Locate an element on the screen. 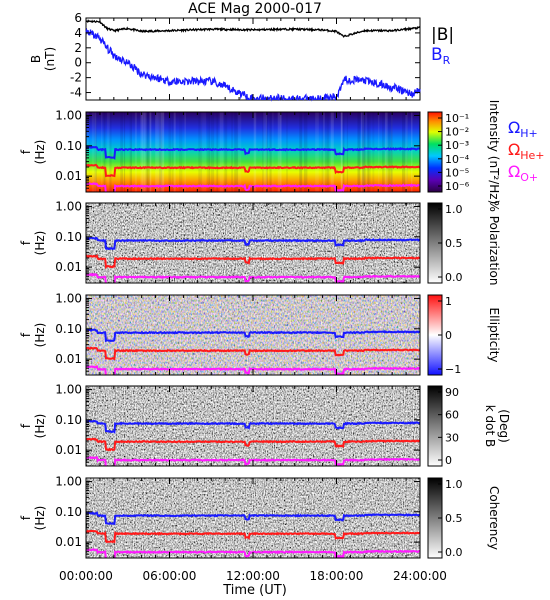 This screenshot has height=600, width=550. y-tick-label: 6 is located at coordinates (78, 18).